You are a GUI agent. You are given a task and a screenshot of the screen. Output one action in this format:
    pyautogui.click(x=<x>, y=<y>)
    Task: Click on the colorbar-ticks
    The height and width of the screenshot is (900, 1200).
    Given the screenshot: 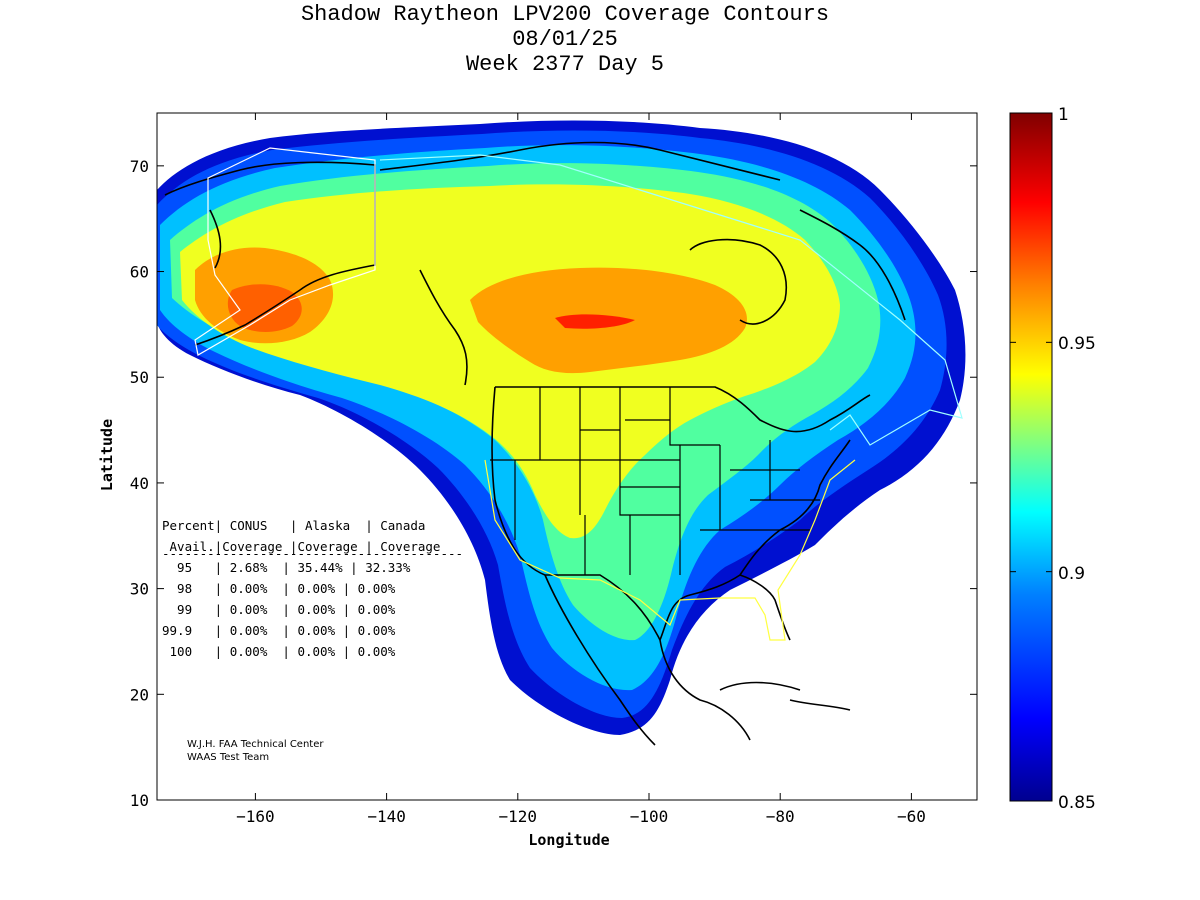 What is the action you would take?
    pyautogui.click(x=1031, y=457)
    